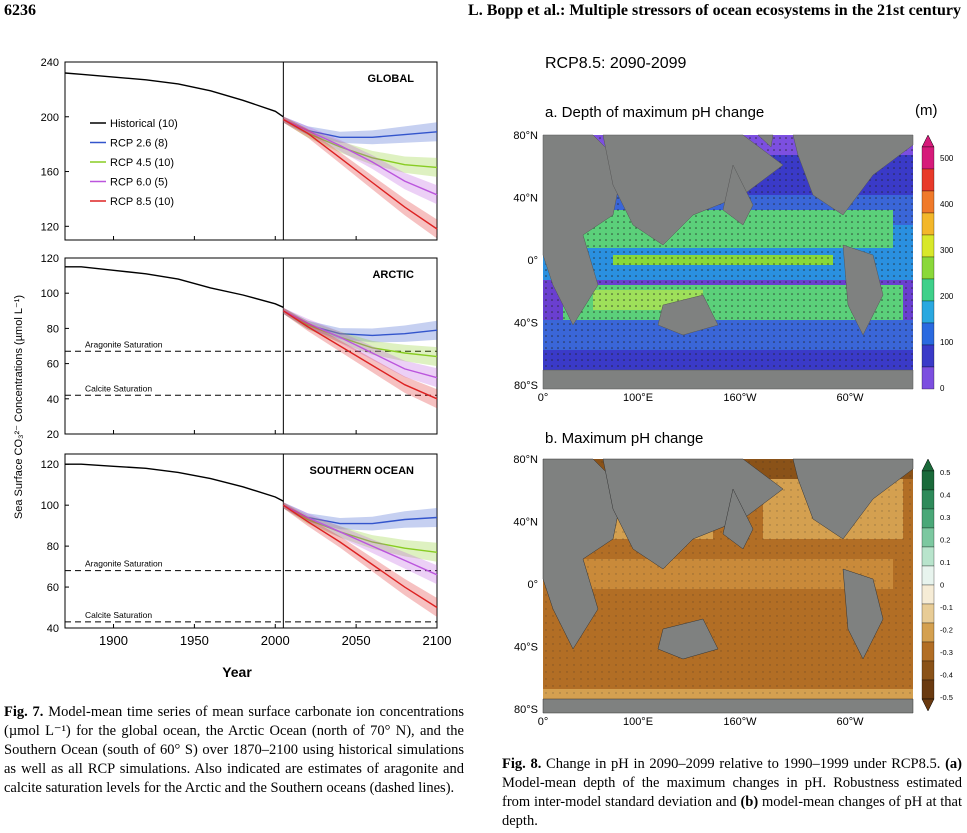 This screenshot has width=967, height=833. Describe the element at coordinates (947, 296) in the screenshot. I see `colorbar-label: 200` at that location.